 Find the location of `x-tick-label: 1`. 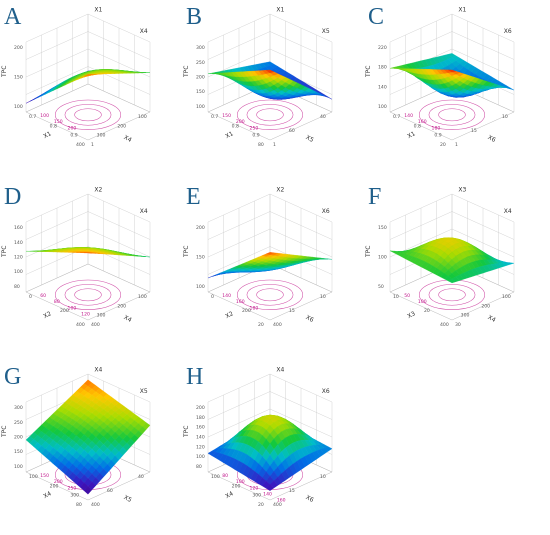

x-tick-label: 1 is located at coordinates (456, 145).